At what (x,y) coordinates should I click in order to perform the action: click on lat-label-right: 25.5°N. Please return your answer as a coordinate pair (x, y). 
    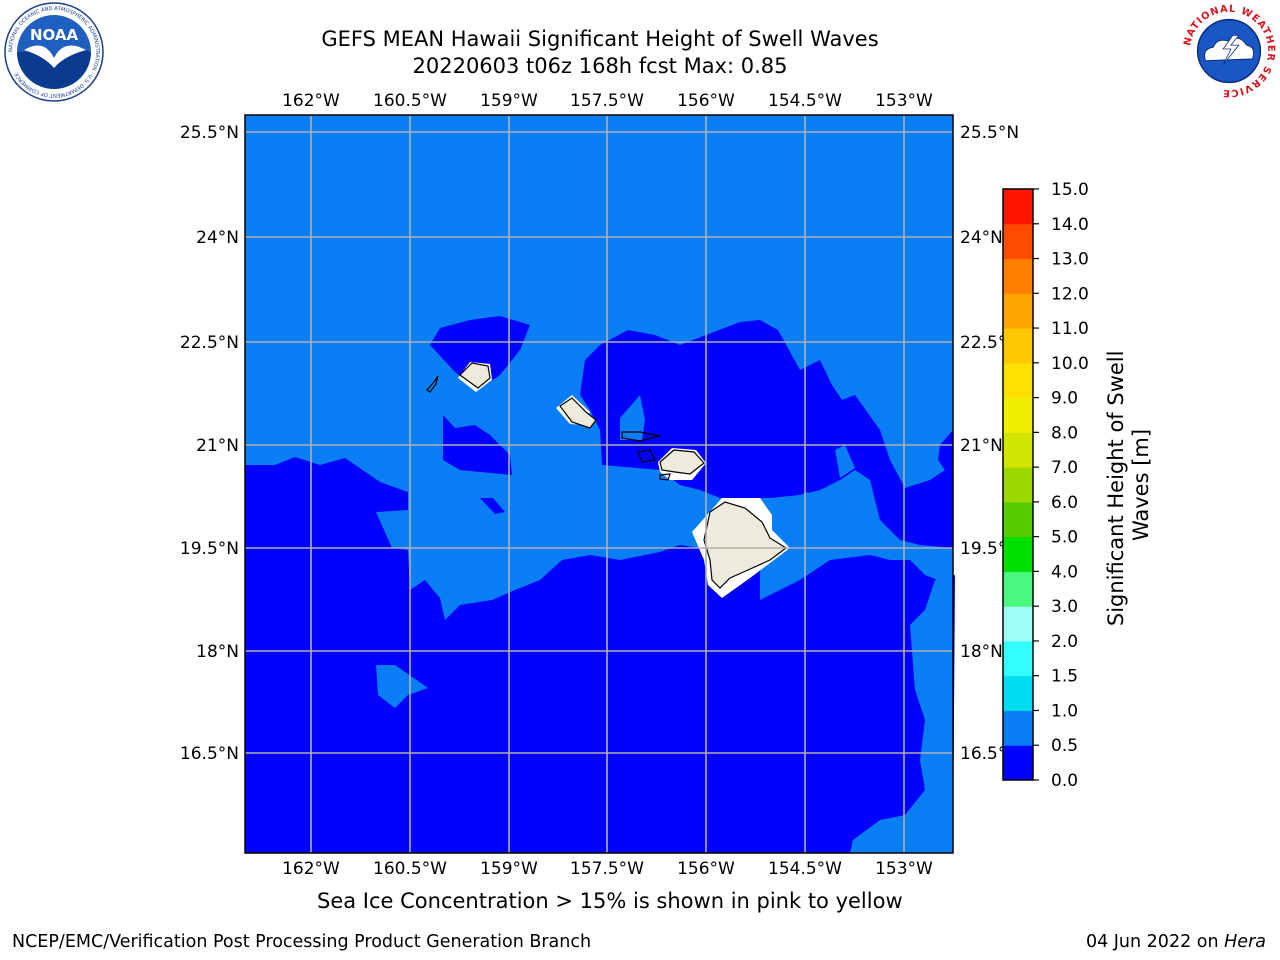
    Looking at the image, I should click on (989, 133).